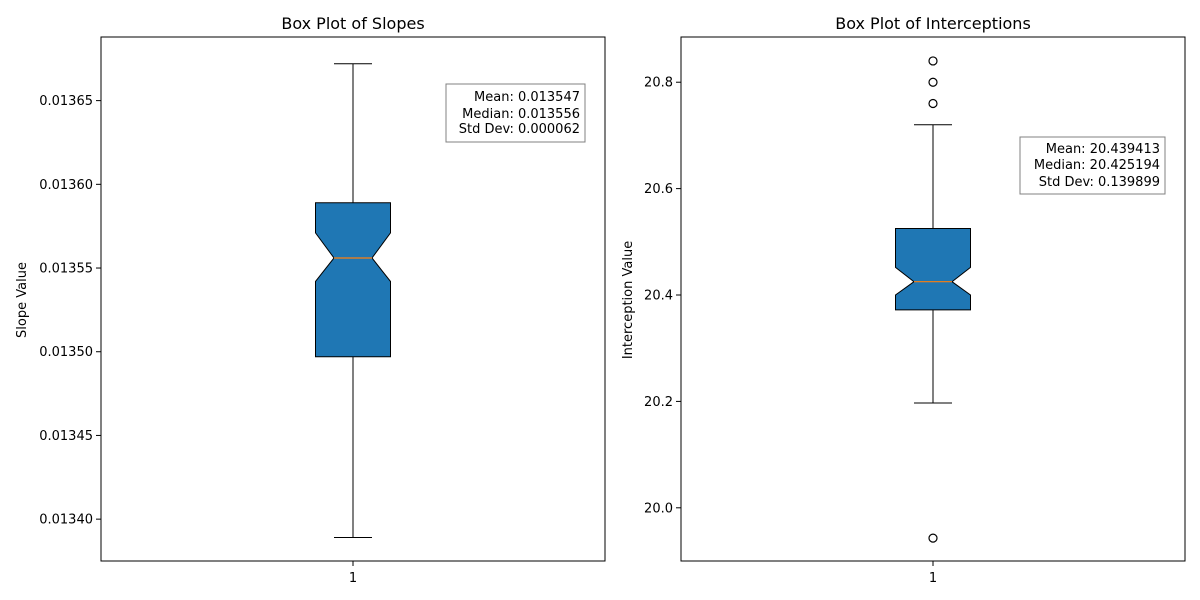 This screenshot has height=600, width=1200. I want to click on slopes-y-axis-label: Slope Value, so click(22, 300).